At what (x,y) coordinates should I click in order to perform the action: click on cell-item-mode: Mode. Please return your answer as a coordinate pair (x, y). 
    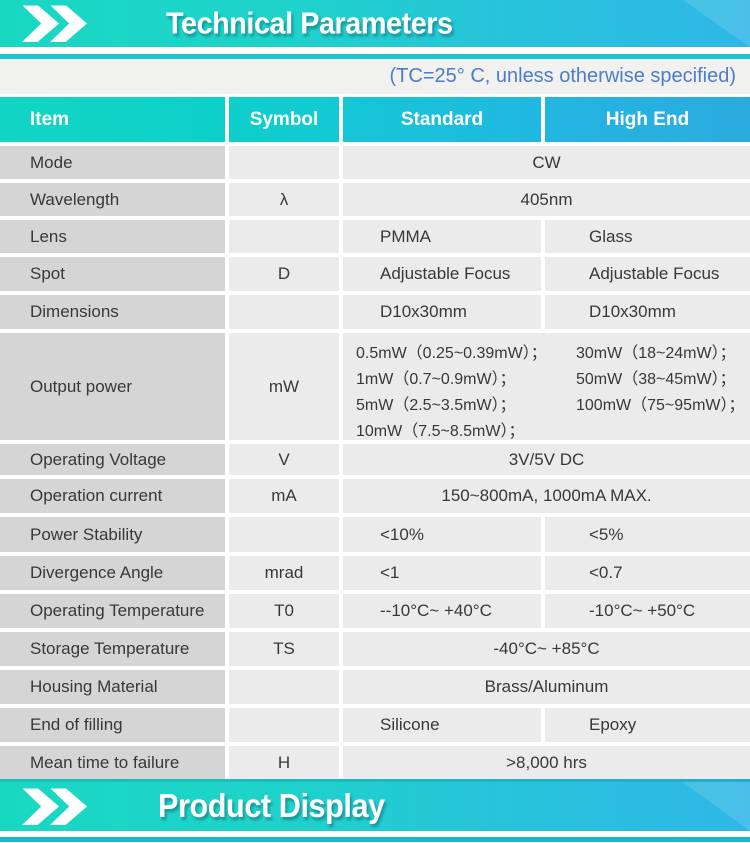
    Looking at the image, I should click on (112, 162).